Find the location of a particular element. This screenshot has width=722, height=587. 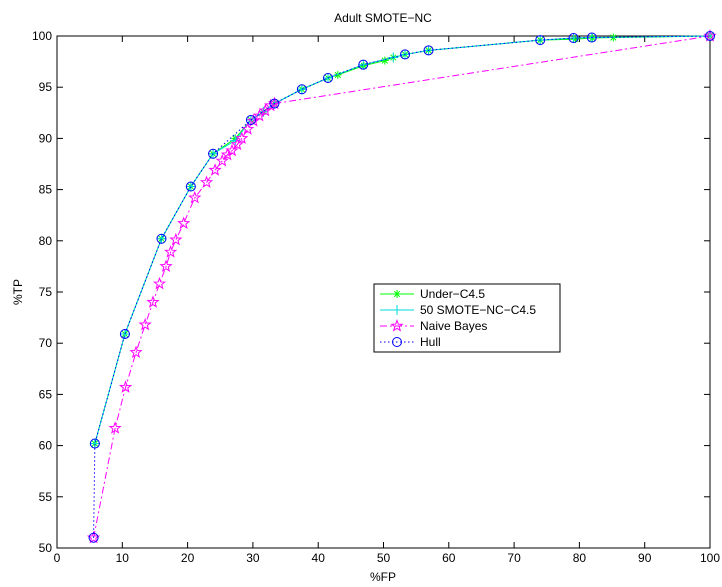

x-axis-label: %FP is located at coordinates (383, 577).